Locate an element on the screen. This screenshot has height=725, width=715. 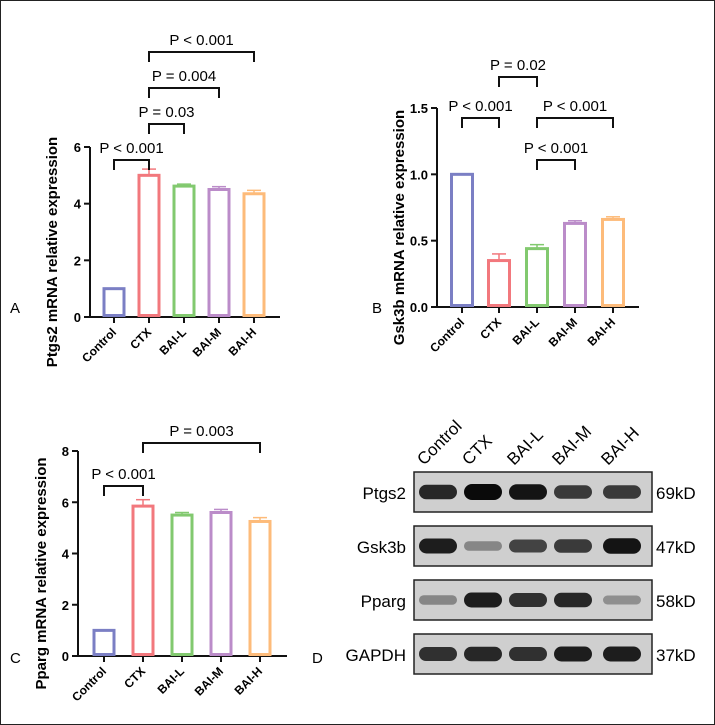
y-axis-label: Pparg mRNA relative expression is located at coordinates (41, 573).